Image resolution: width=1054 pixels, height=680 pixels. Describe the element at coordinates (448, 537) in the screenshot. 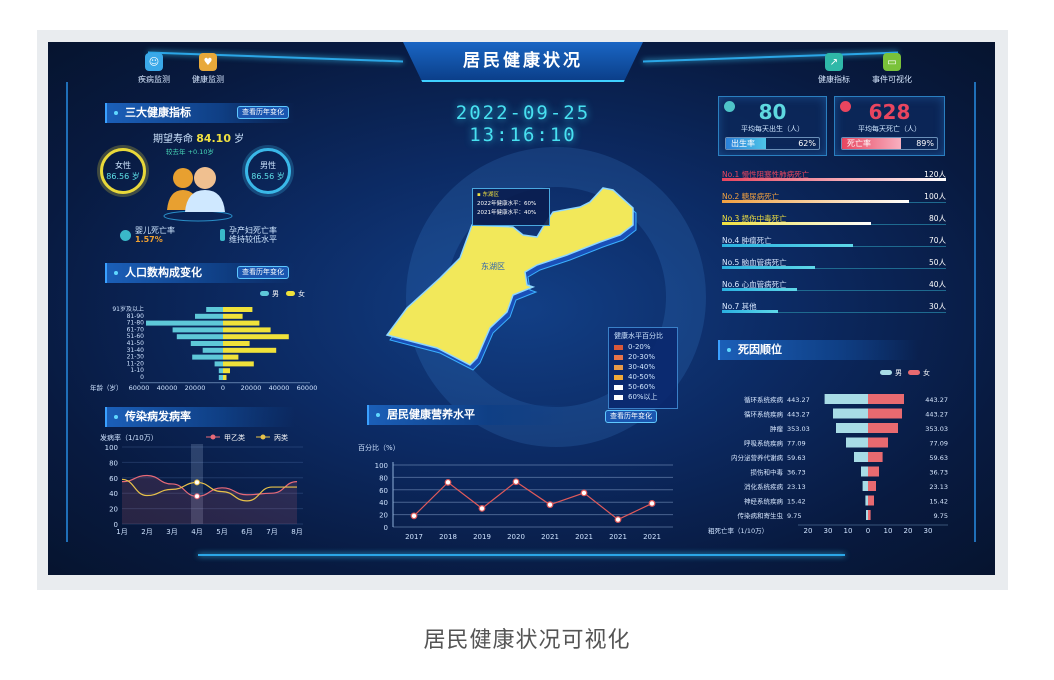

I see `x-tick: 2018` at that location.